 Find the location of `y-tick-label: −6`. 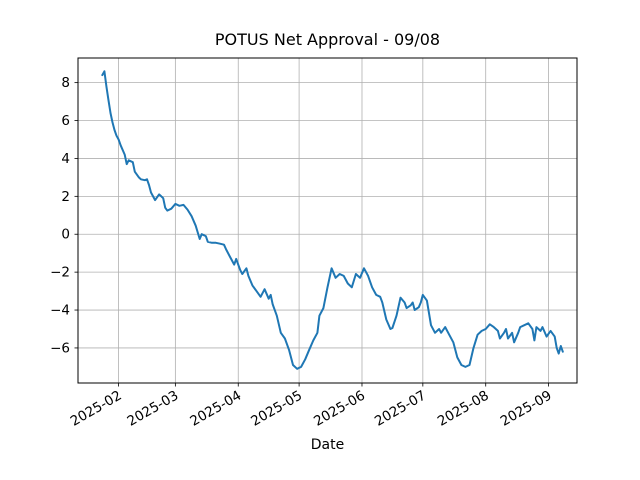

y-tick-label: −6 is located at coordinates (60, 348).